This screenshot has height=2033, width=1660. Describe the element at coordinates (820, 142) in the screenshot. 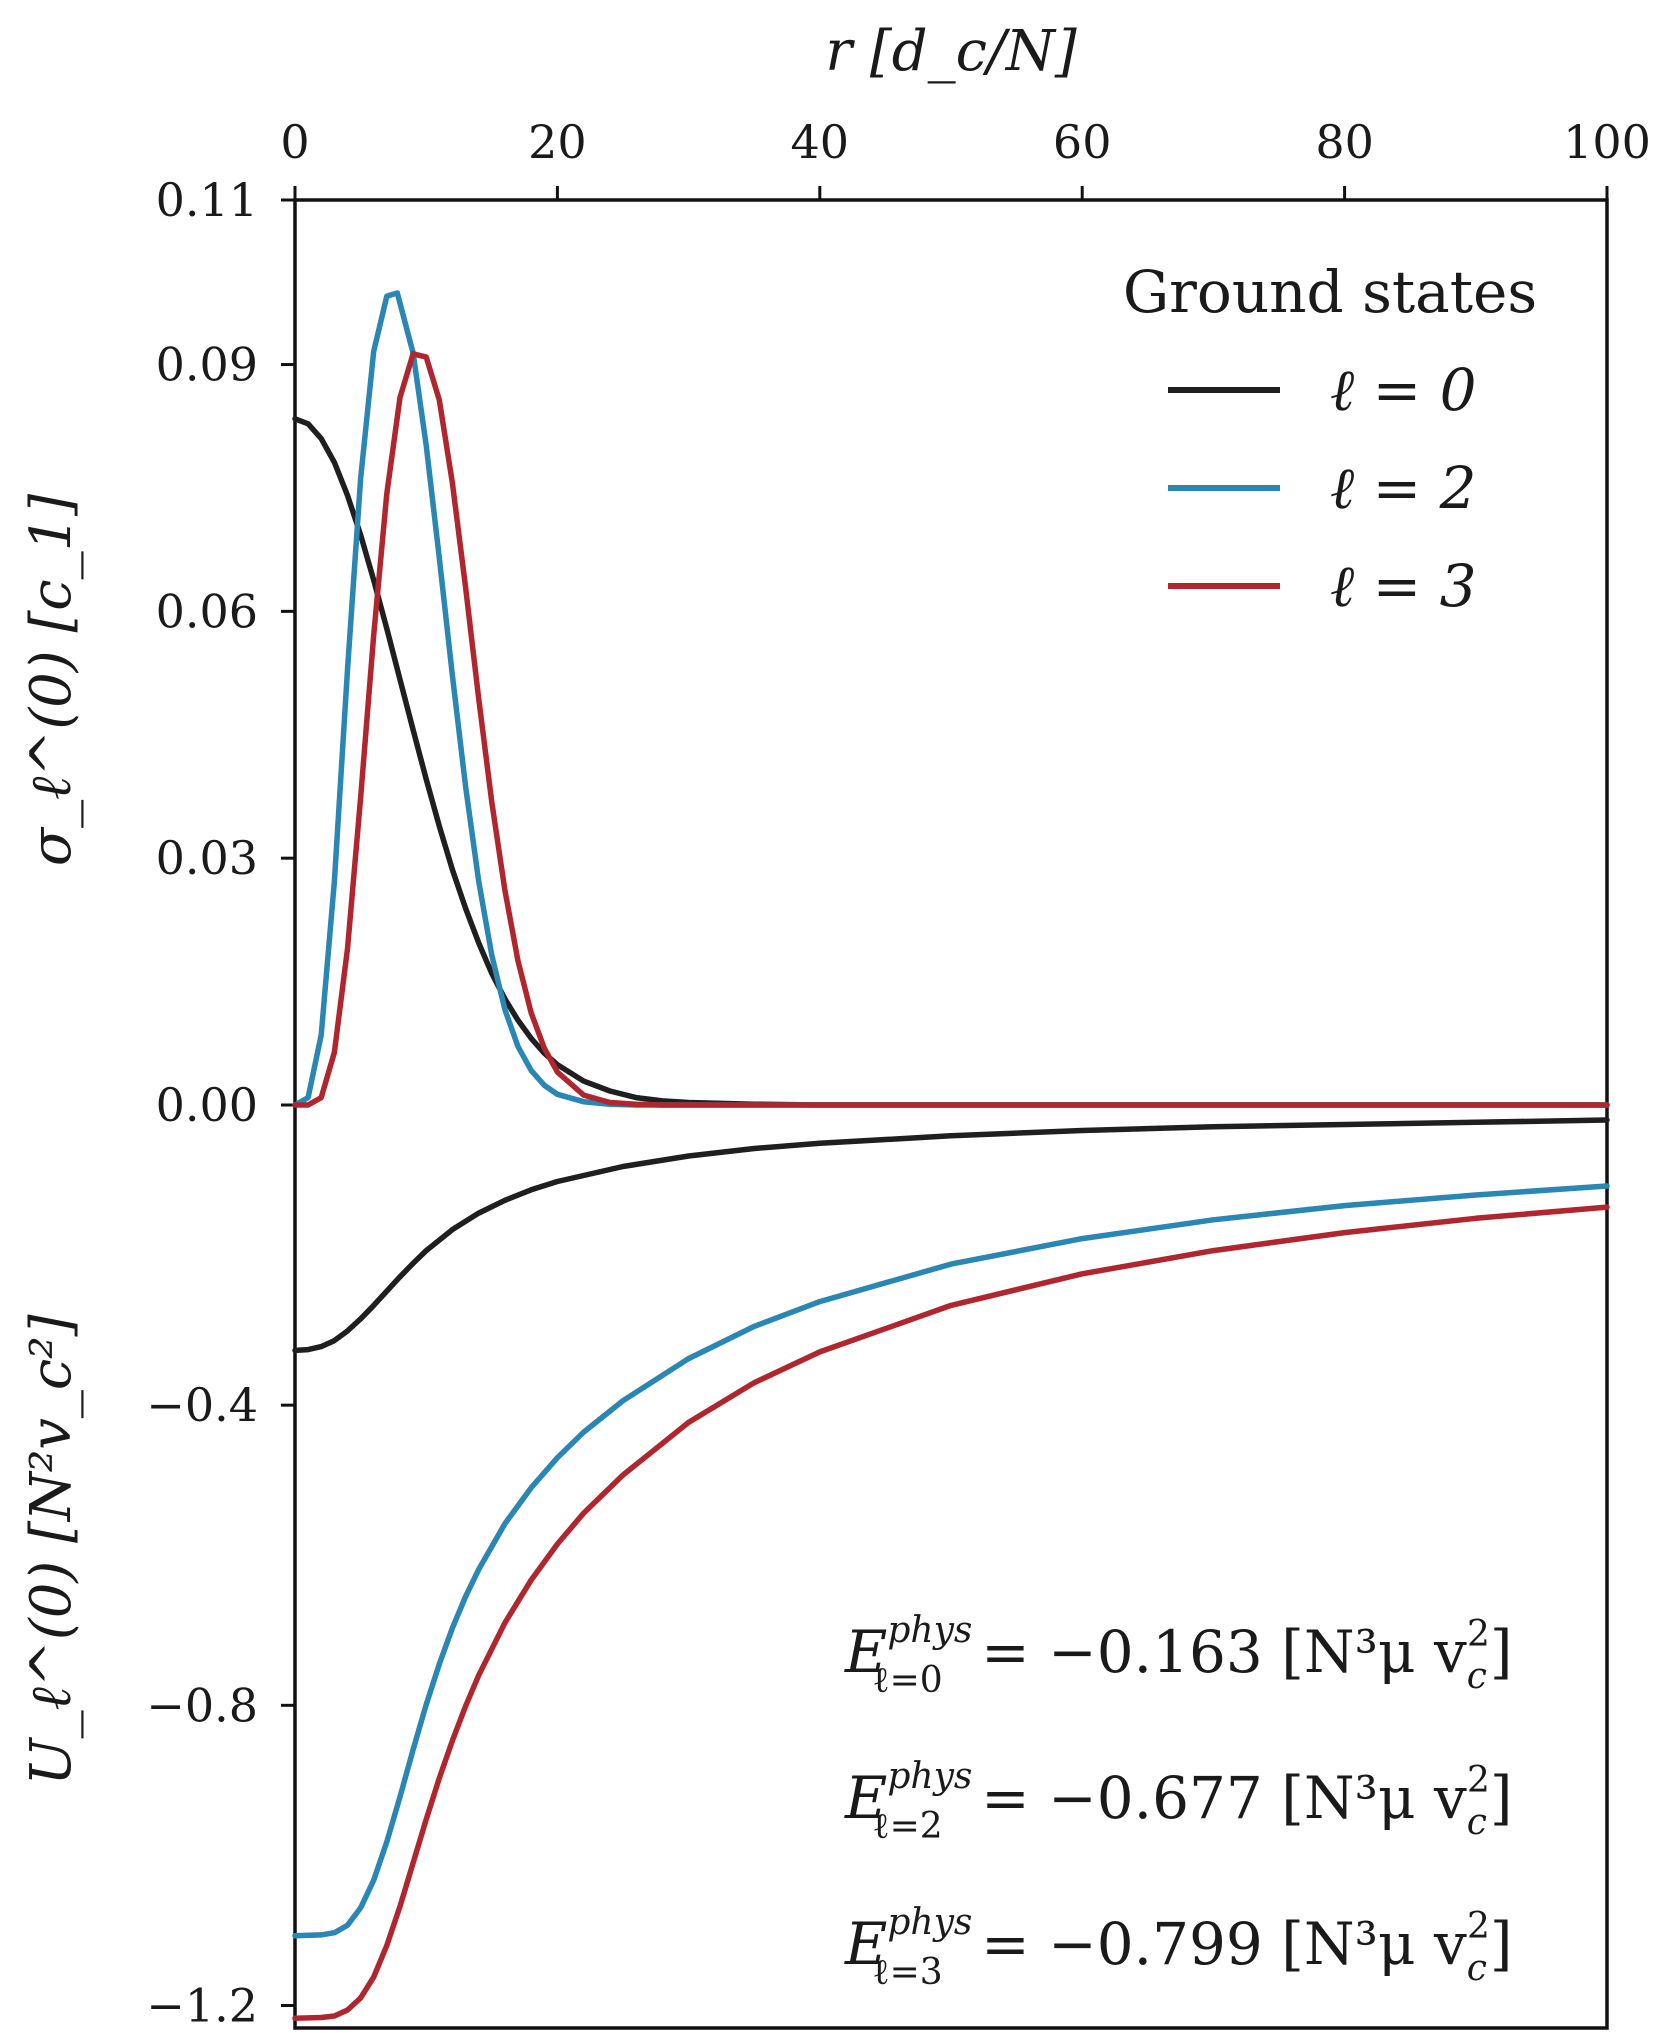

I see `x-tick-label: 40` at that location.